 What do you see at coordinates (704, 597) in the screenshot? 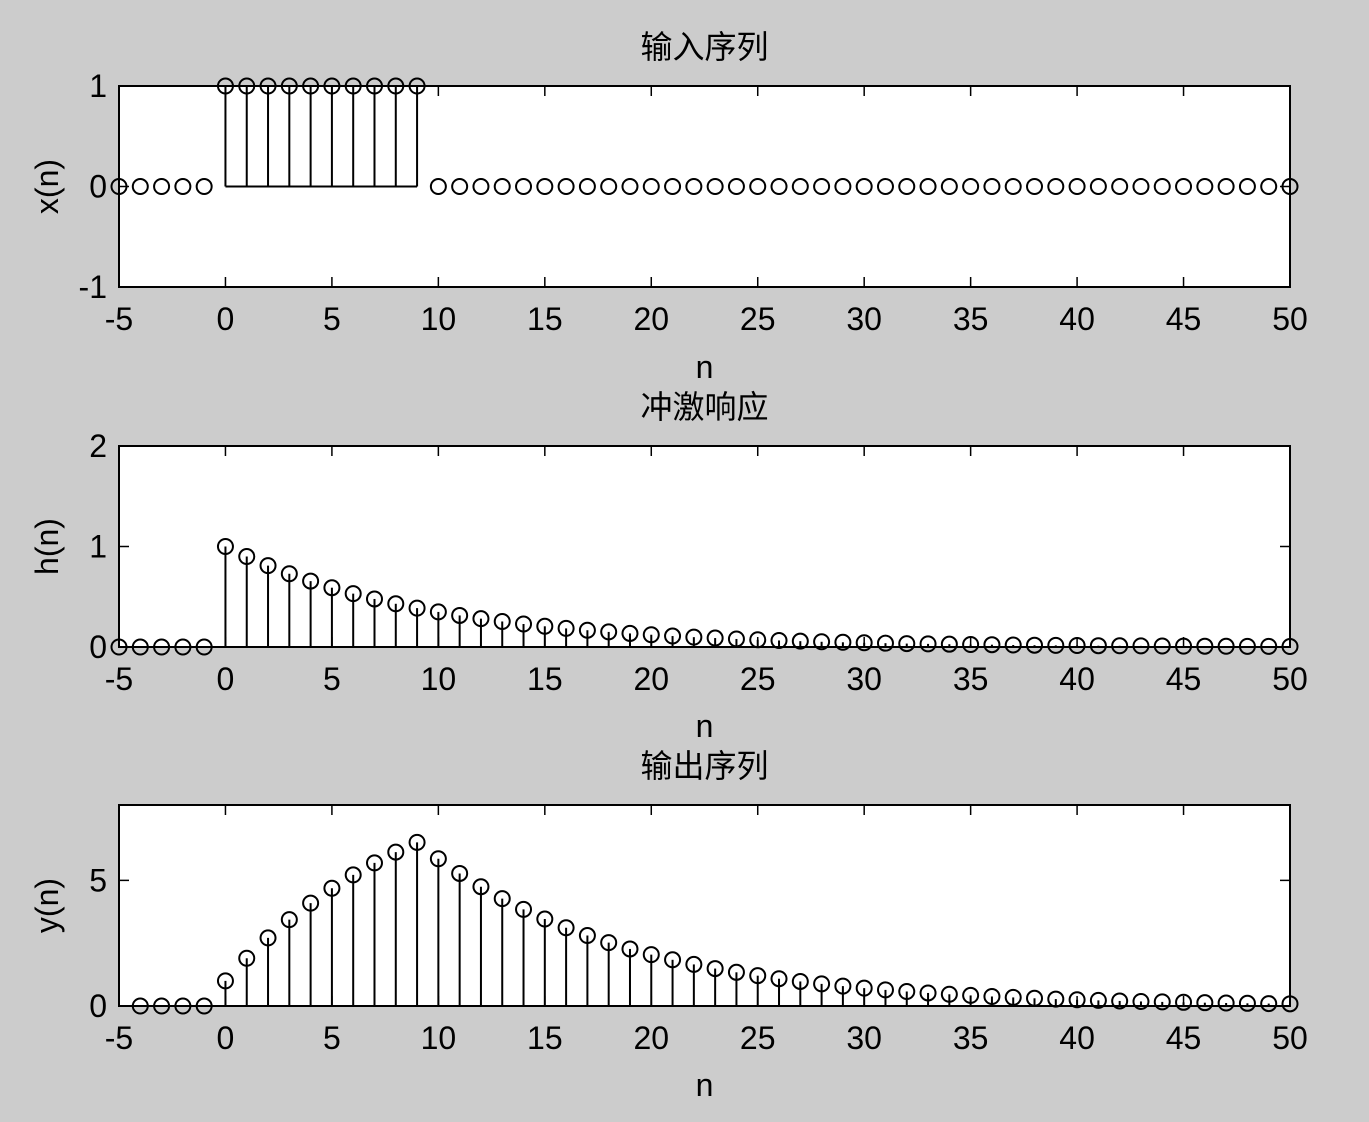
I see `series-points` at bounding box center [704, 597].